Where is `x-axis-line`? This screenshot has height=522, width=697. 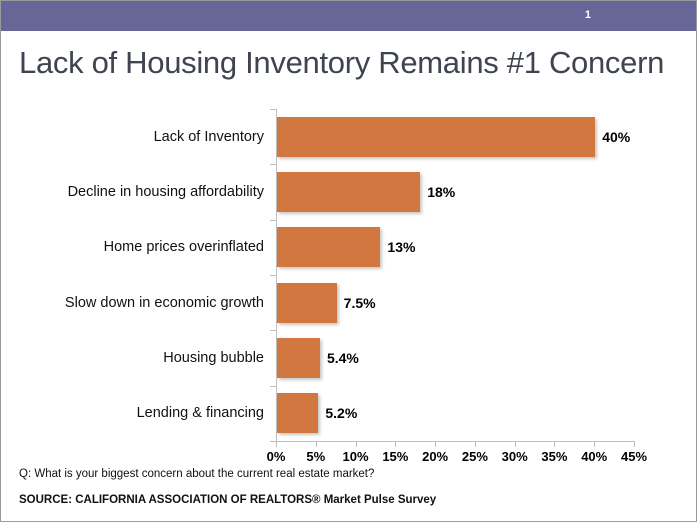 x-axis-line is located at coordinates (455, 441).